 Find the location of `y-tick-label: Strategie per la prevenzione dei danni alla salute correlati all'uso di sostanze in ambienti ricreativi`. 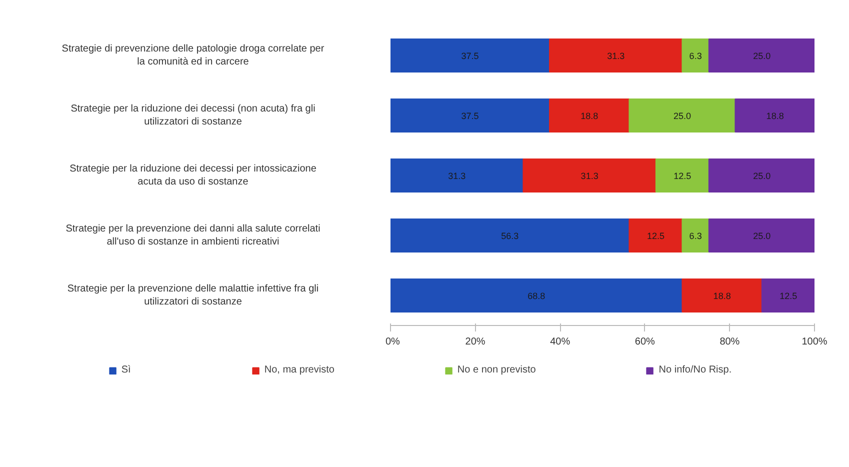

y-tick-label: Strategie per la prevenzione dei danni alla salute correlati all'uso di sostanze in ambienti ricreativi is located at coordinates (193, 235).